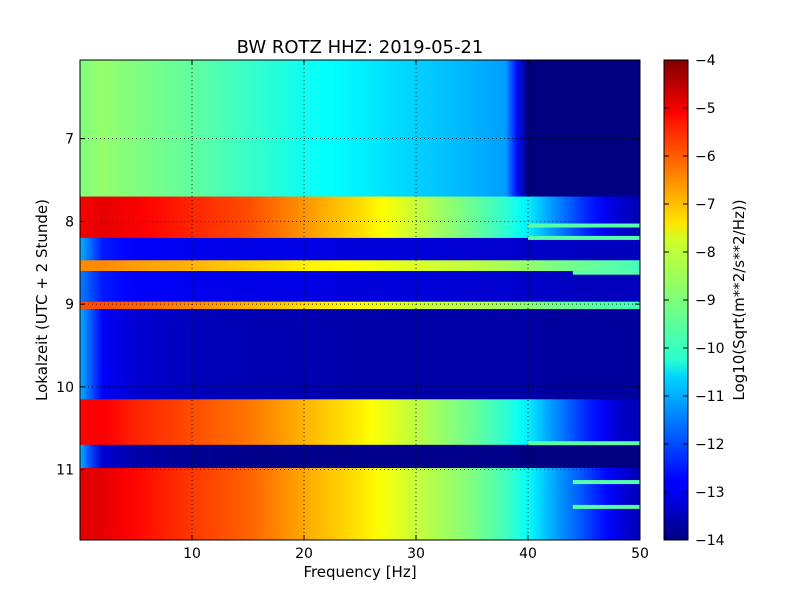 The width and height of the screenshot is (800, 600). I want to click on colorbar-label: Log10(Sqrt(m**2/s**2/Hz)), so click(739, 299).